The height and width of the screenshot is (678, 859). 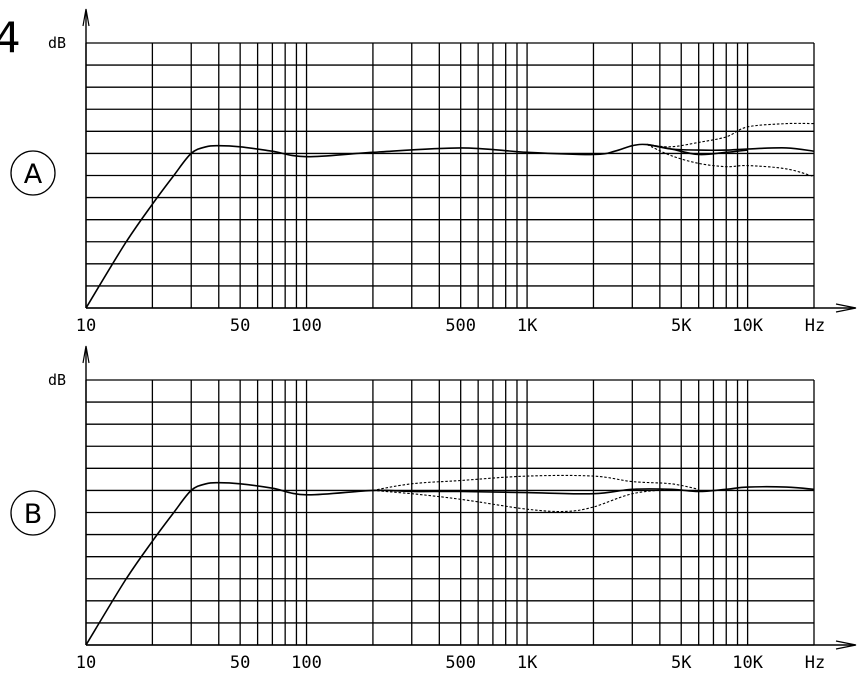 I want to click on figure-number: 4, so click(x=10, y=37).